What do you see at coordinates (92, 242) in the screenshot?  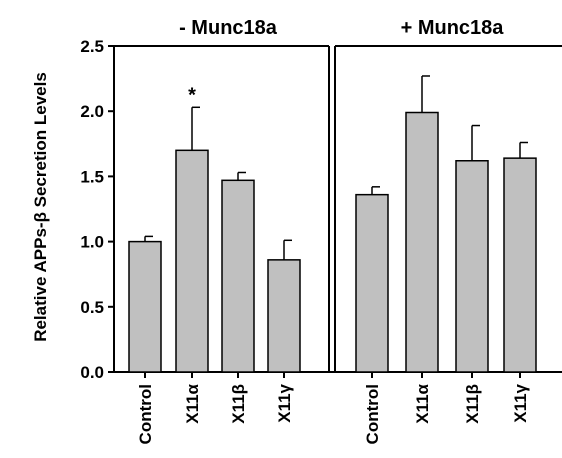 I see `y-tick-label: 1.0` at bounding box center [92, 242].